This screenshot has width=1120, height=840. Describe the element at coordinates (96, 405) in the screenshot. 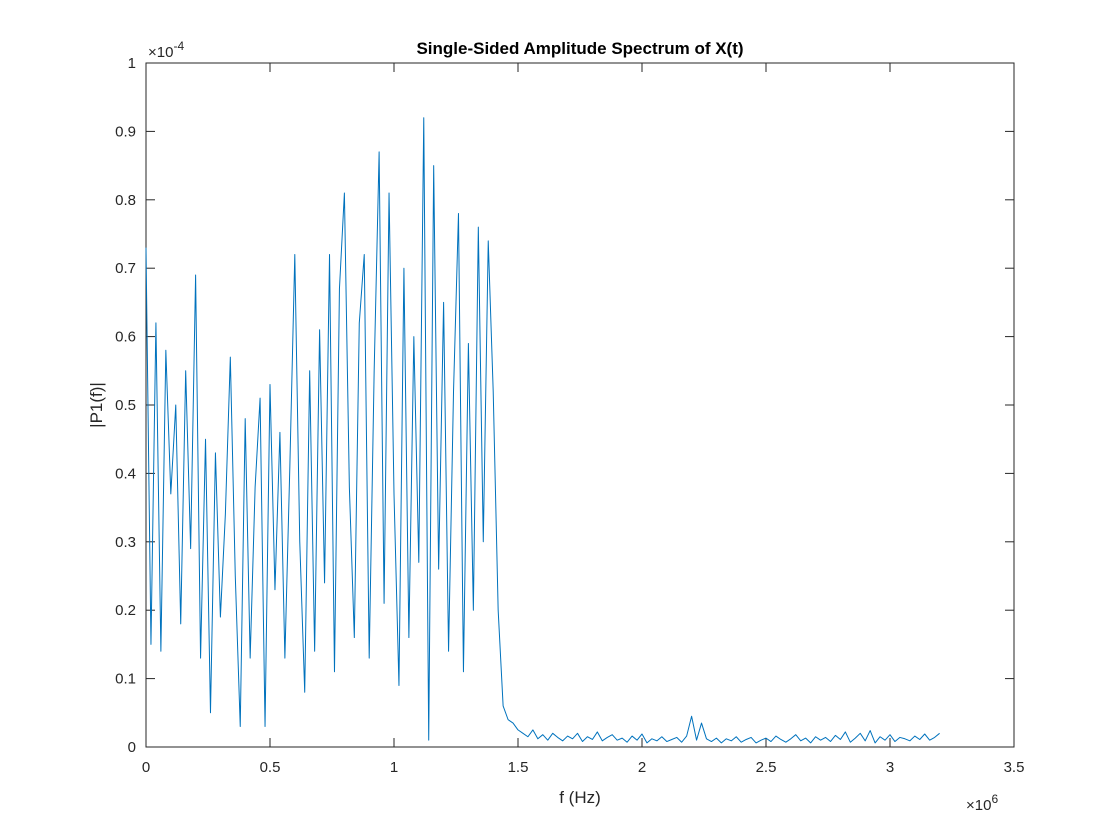

I see `y-axis-label: |P1(f)|` at that location.